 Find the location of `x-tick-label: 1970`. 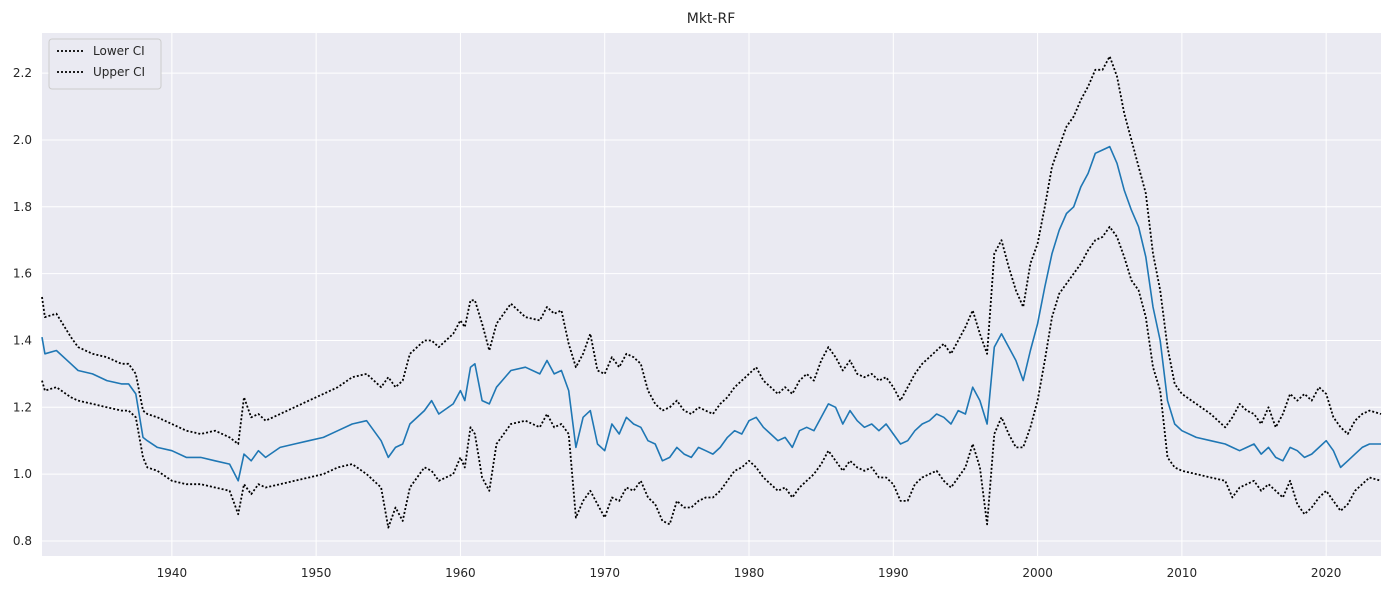

x-tick-label: 1970 is located at coordinates (604, 573).